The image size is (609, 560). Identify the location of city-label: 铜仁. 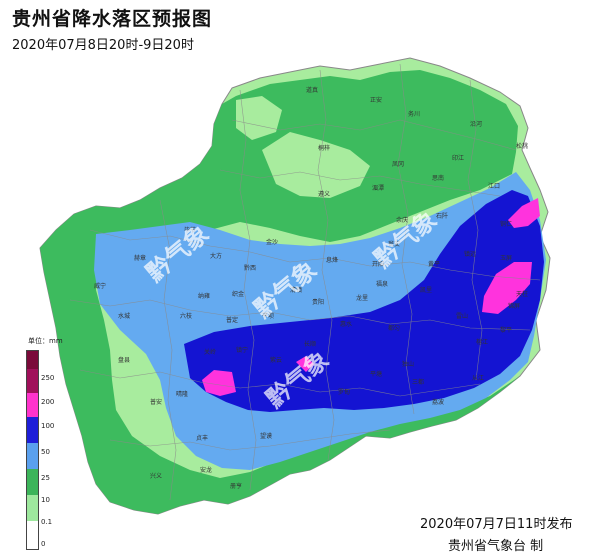
(506, 224).